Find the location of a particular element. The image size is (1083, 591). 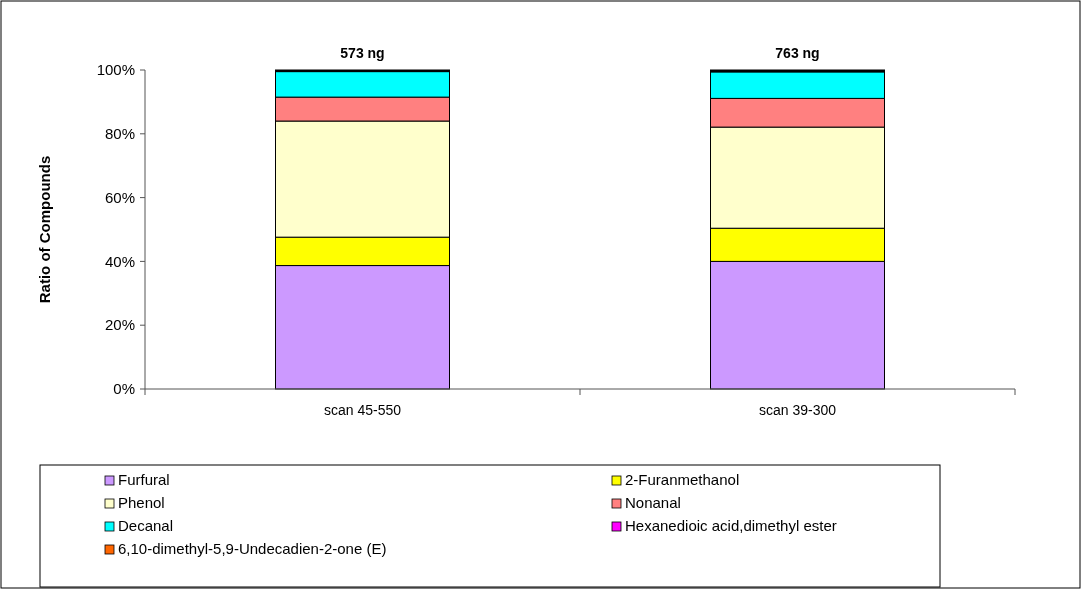

y-tick-label: 100% is located at coordinates (115, 70).